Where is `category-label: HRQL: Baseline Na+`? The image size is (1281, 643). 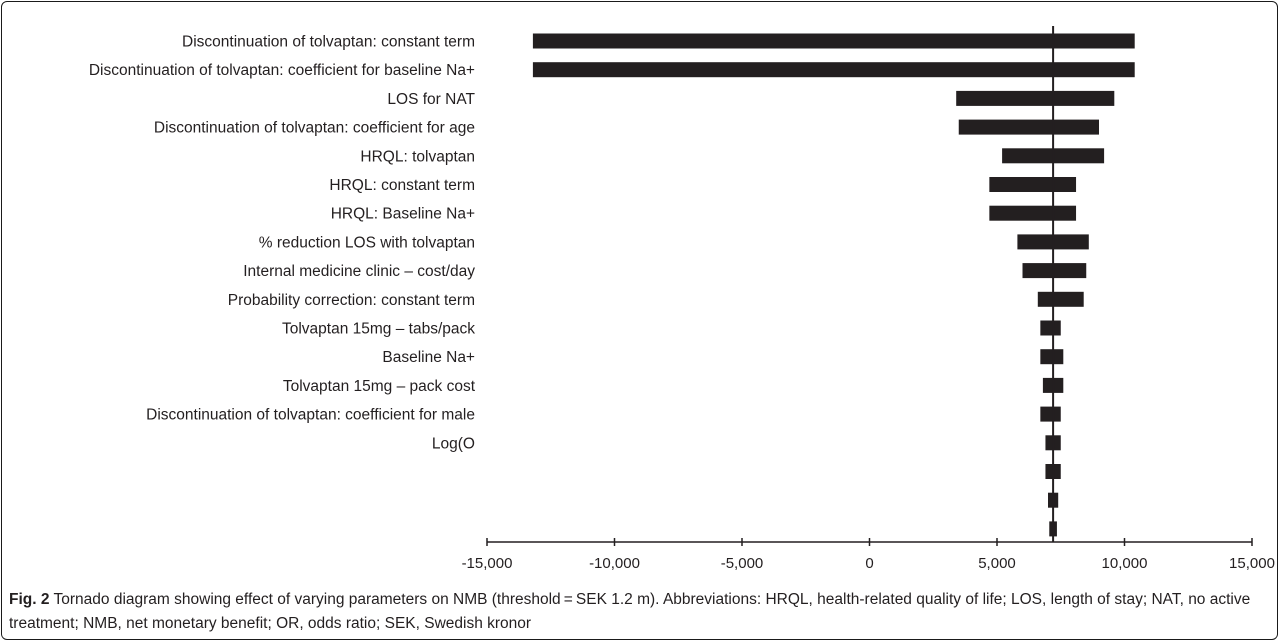
category-label: HRQL: Baseline Na+ is located at coordinates (403, 214).